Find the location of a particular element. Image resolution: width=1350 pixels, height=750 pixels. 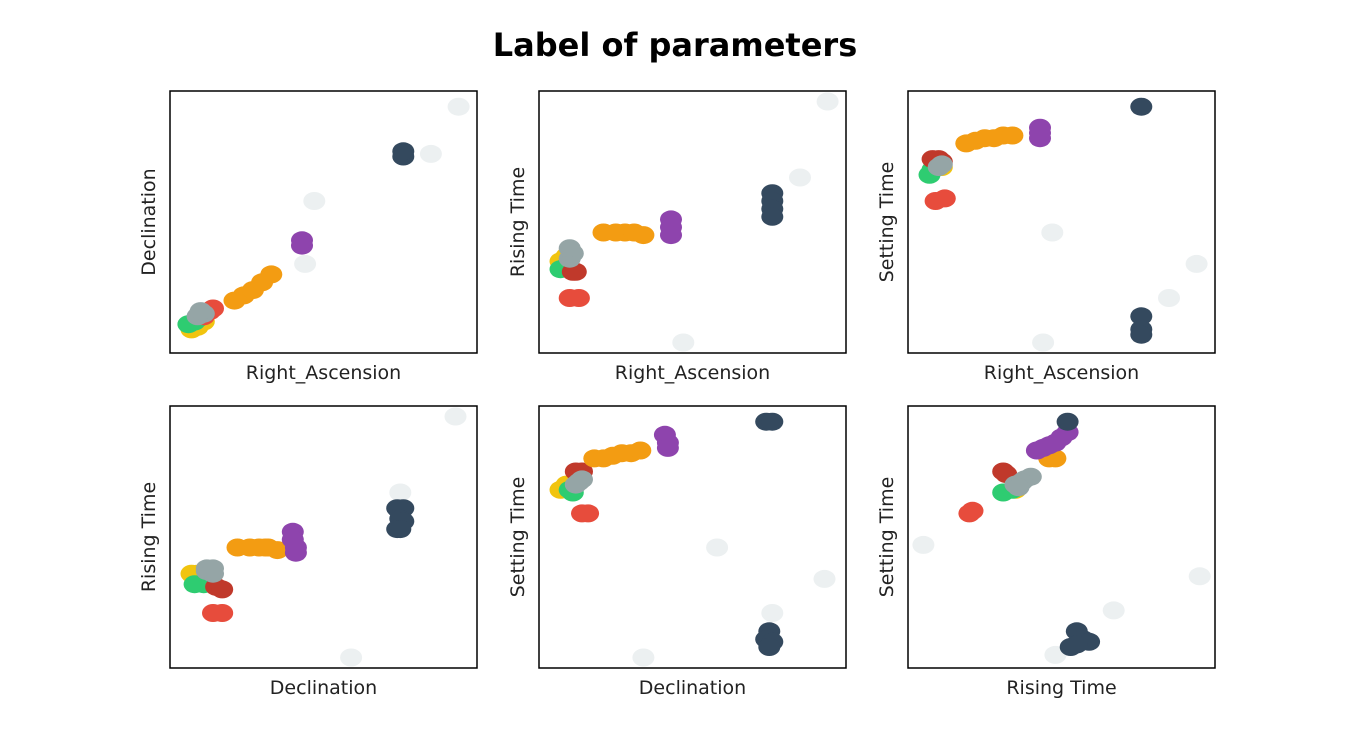

scatter-panel-2: Right_Ascension Rising Time is located at coordinates (677, 237).